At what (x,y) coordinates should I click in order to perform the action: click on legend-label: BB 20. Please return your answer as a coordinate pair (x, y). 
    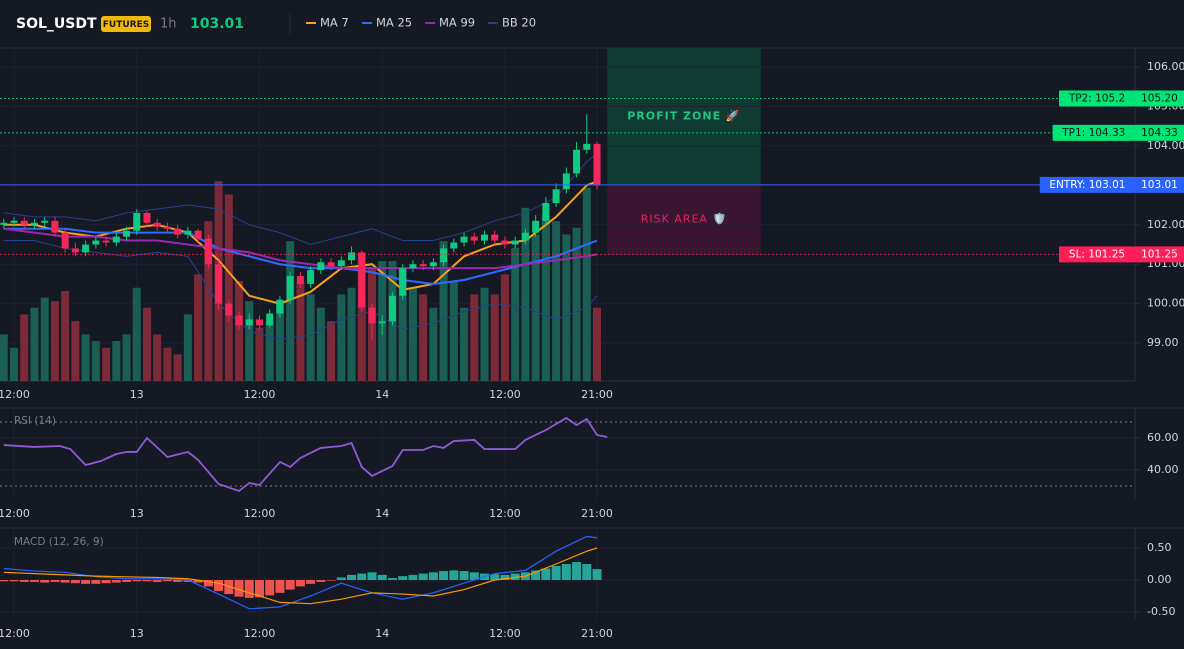
    Looking at the image, I should click on (519, 23).